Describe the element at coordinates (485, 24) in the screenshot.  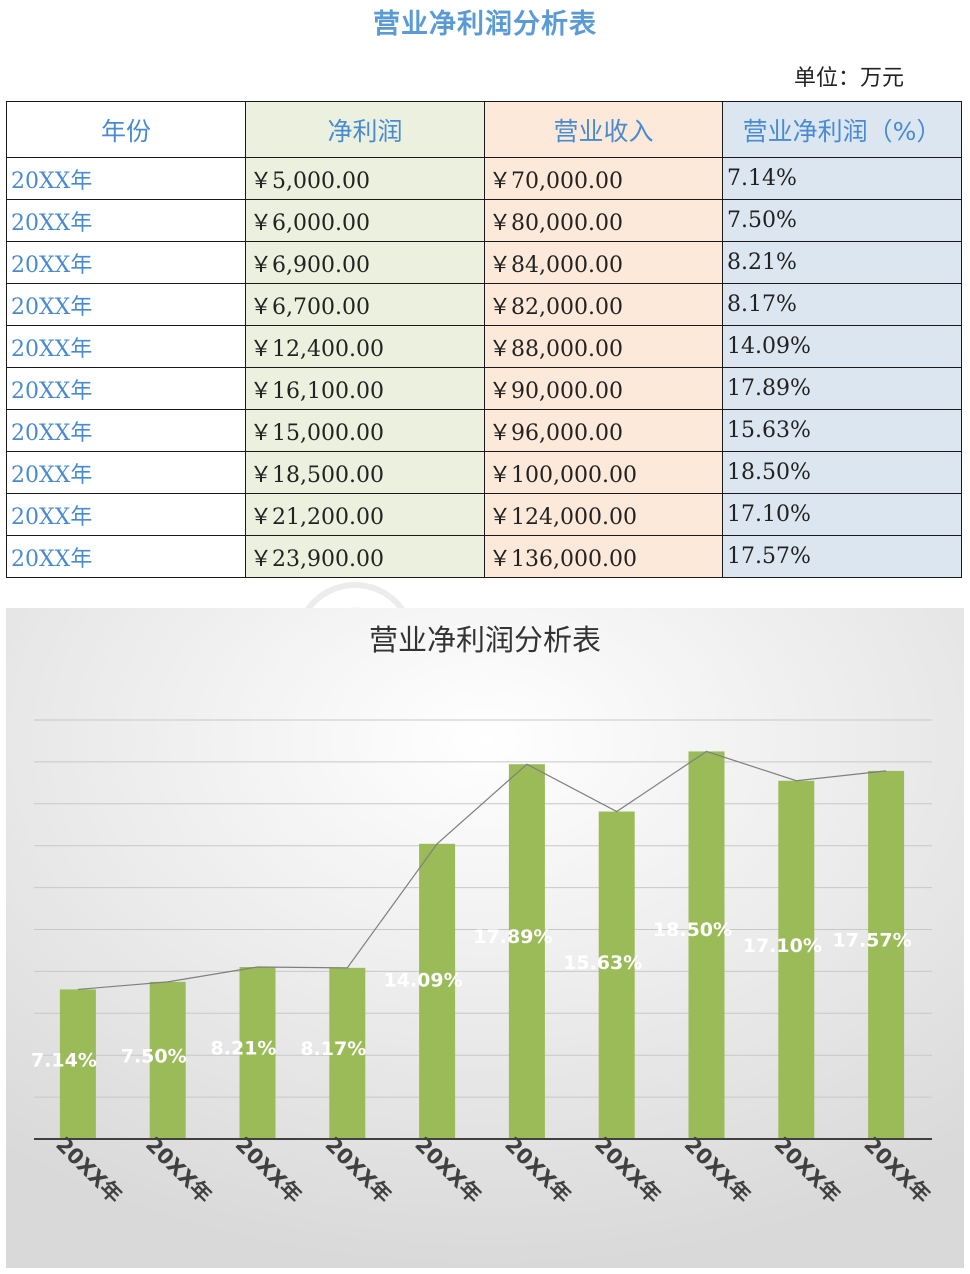
I see `page-title: 营业净利润分析表` at that location.